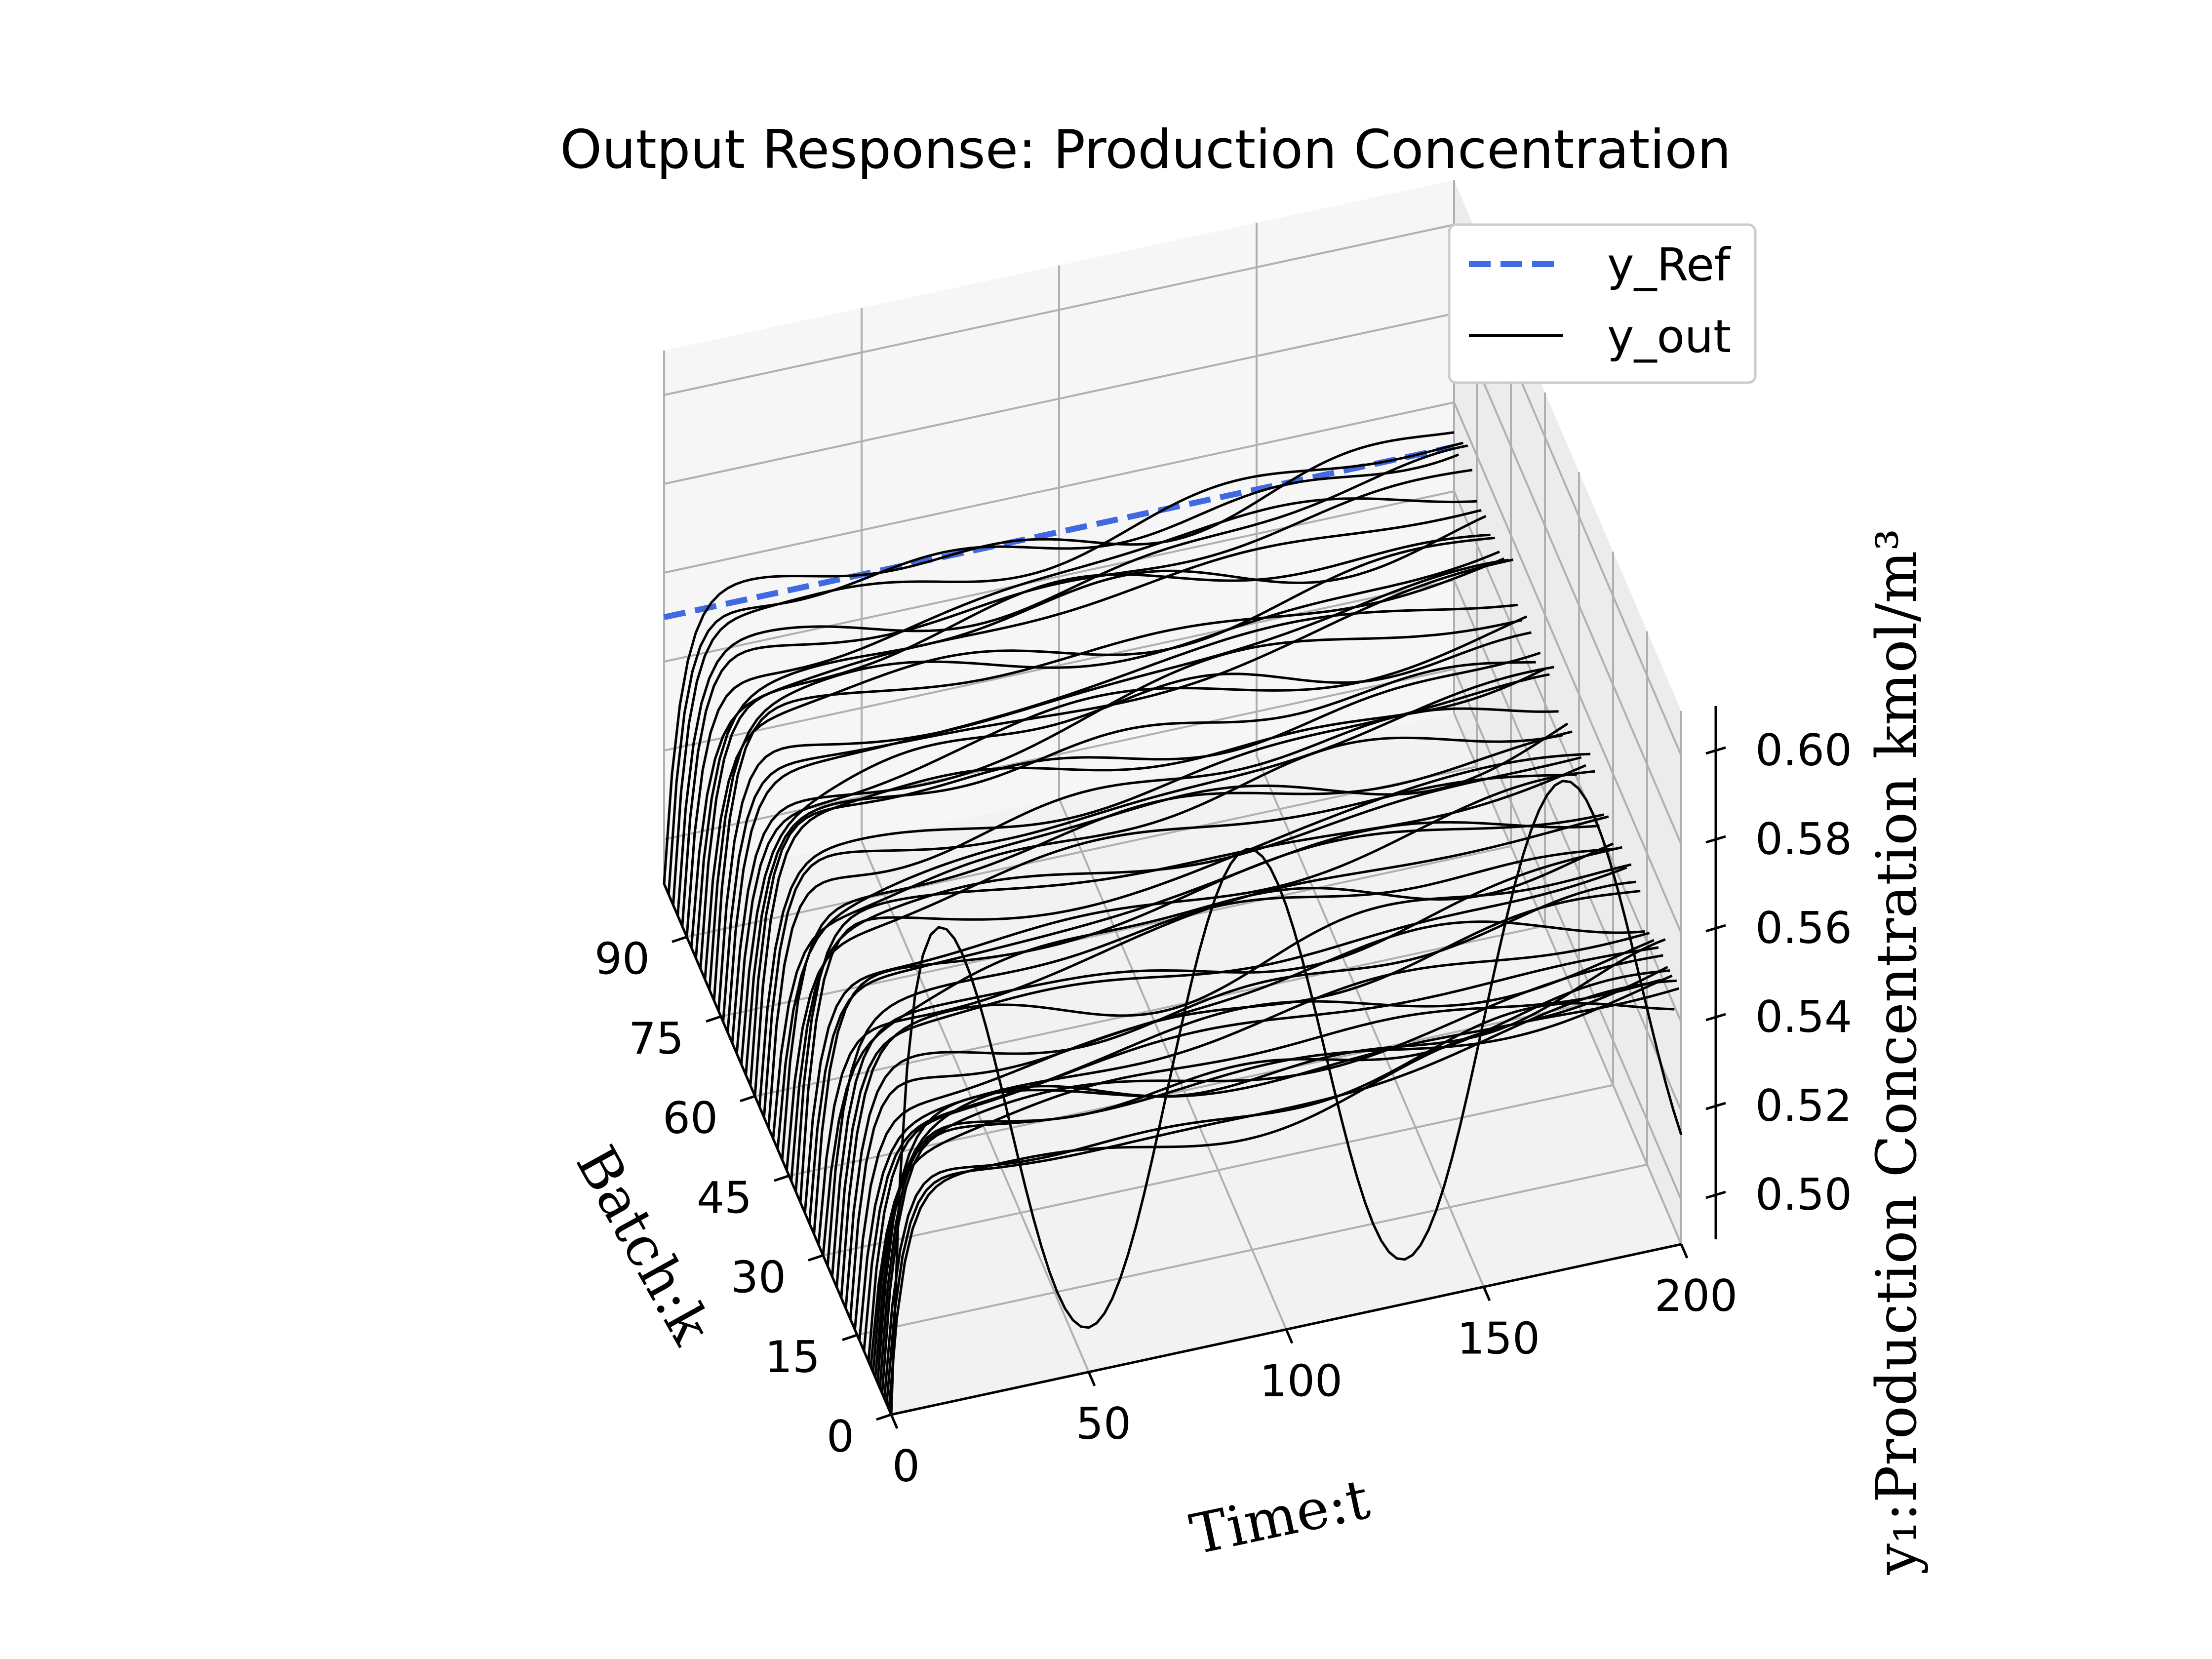  Describe the element at coordinates (1670, 264) in the screenshot. I see `legend-label-y-ref: y_Ref` at that location.